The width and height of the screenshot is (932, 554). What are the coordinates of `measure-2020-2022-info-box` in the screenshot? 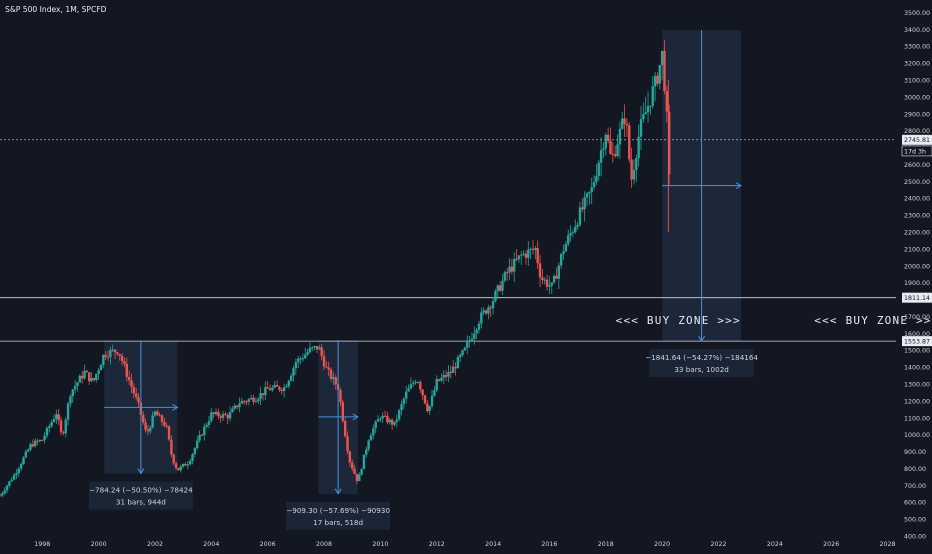 It's located at (701, 363).